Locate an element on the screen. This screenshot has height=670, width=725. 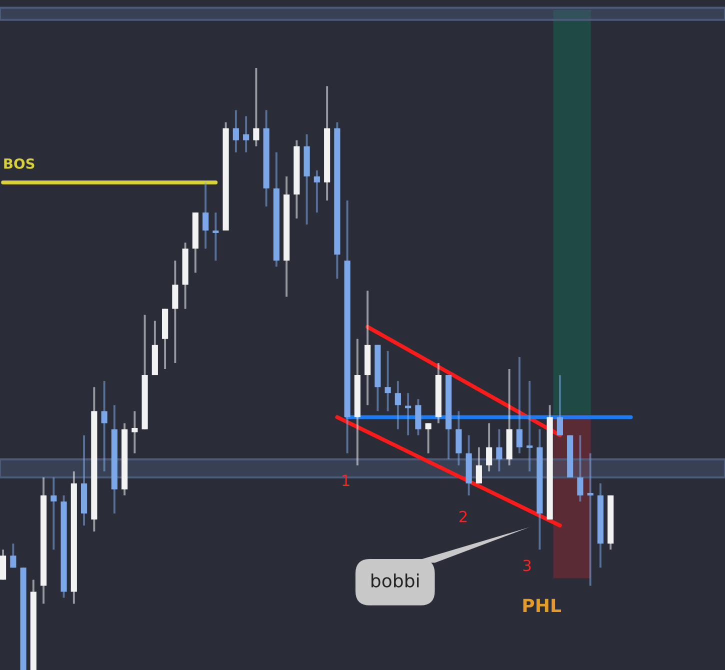
annotation: PHL is located at coordinates (542, 605).